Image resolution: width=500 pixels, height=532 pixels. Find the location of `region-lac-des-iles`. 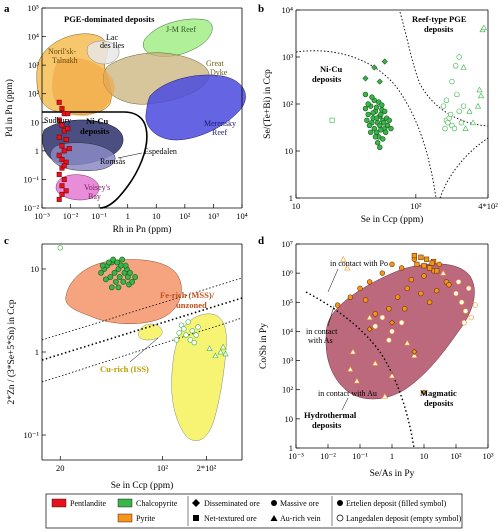

region-lac-des-iles is located at coordinates (103, 52).